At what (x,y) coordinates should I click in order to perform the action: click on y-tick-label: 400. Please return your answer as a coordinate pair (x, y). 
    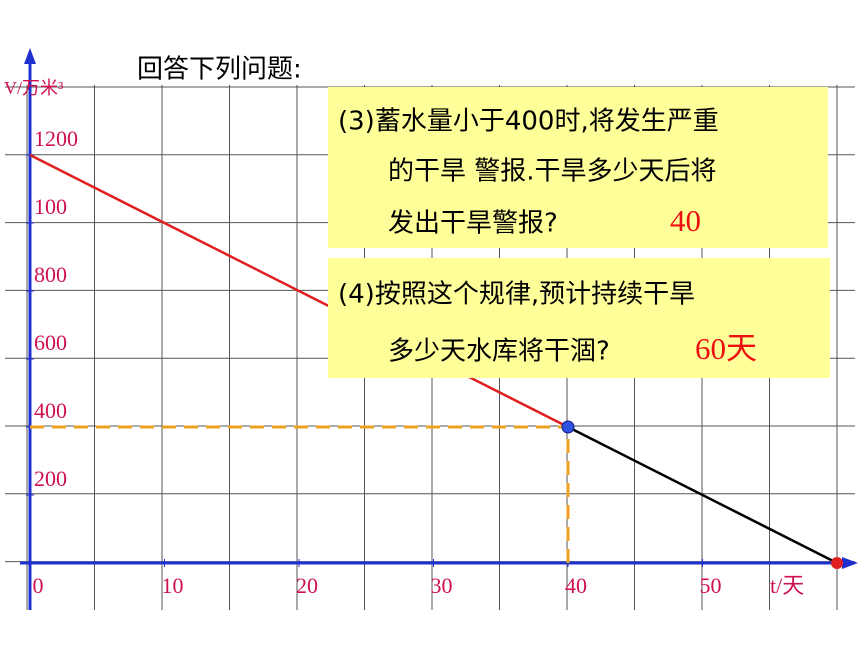
    Looking at the image, I should click on (50, 410).